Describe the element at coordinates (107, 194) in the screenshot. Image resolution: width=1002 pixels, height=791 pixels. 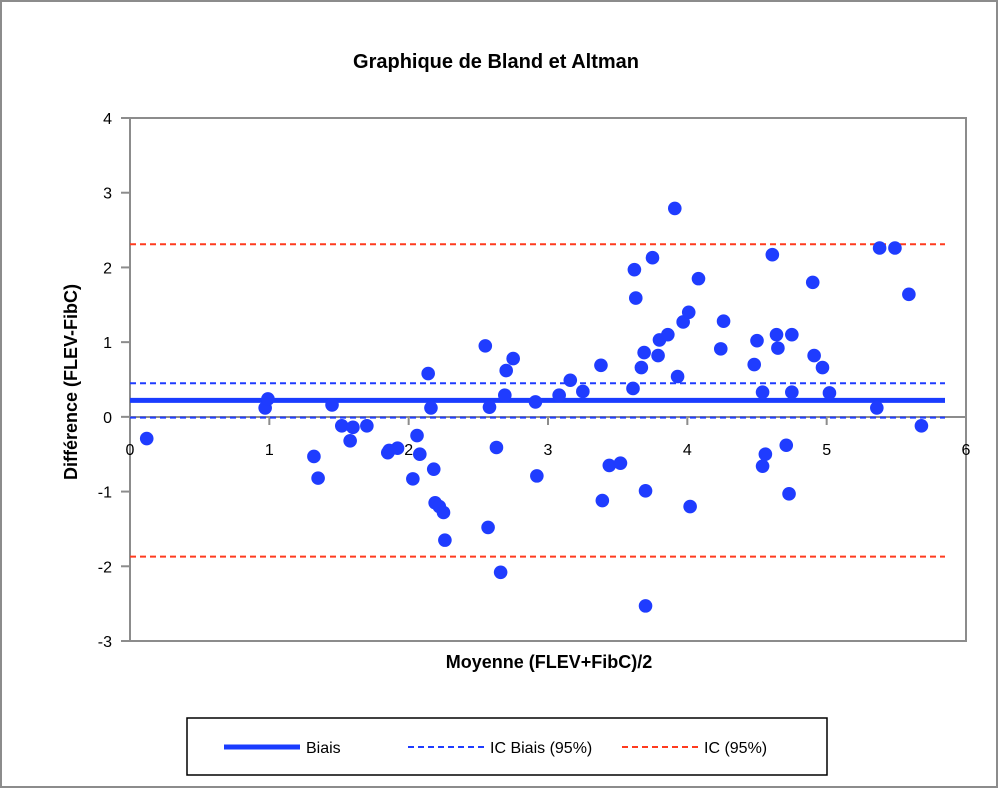
I see `y-tick-label: 3` at that location.